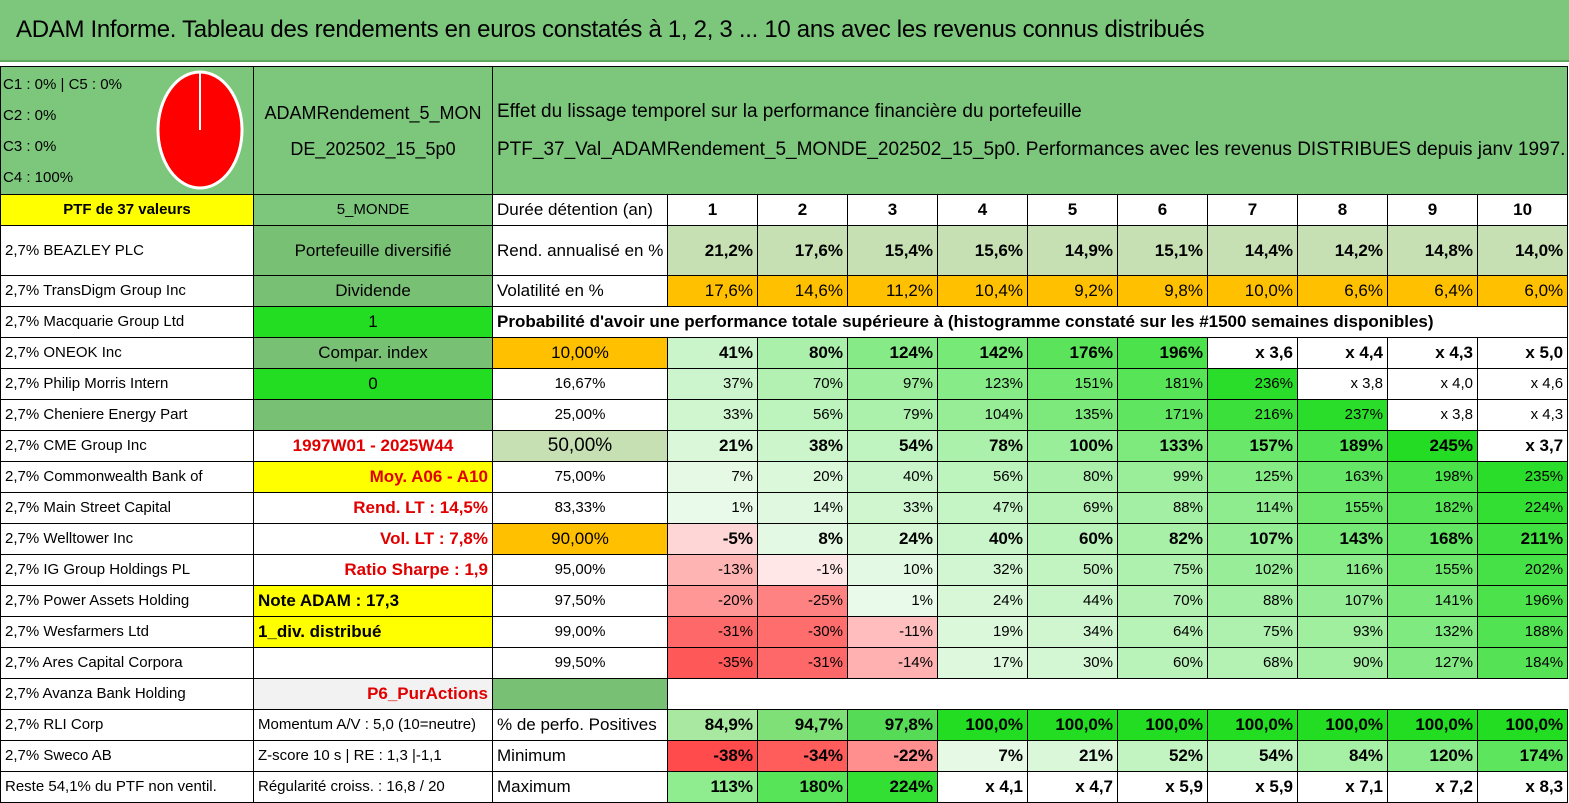 This screenshot has height=803, width=1569. I want to click on prob-value: 97%, so click(892, 384).